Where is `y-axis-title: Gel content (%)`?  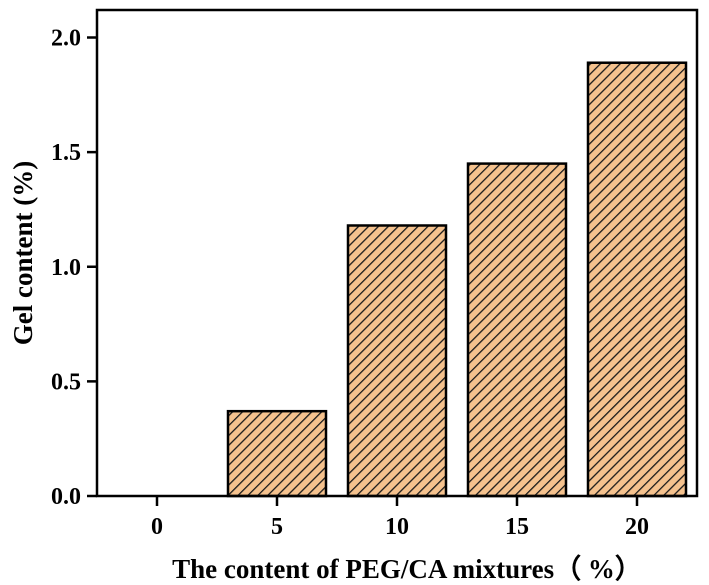 y-axis-title: Gel content (%) is located at coordinates (23, 253).